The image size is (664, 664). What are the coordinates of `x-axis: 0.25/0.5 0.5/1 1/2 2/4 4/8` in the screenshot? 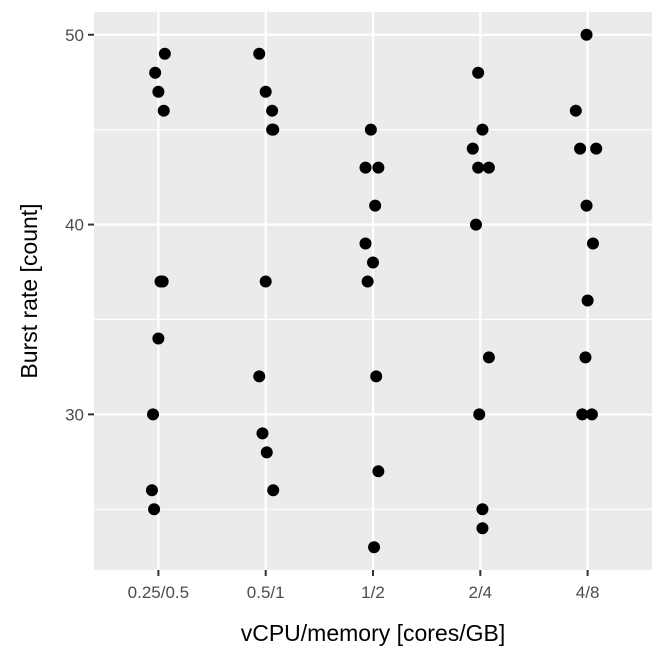 It's located at (364, 586).